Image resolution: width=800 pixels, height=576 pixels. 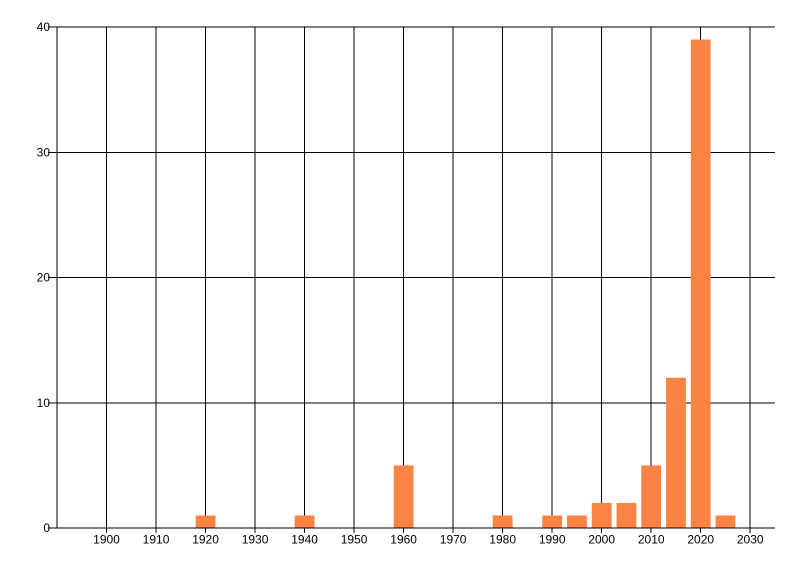 What do you see at coordinates (453, 540) in the screenshot?
I see `x-tick-label: 1970` at bounding box center [453, 540].